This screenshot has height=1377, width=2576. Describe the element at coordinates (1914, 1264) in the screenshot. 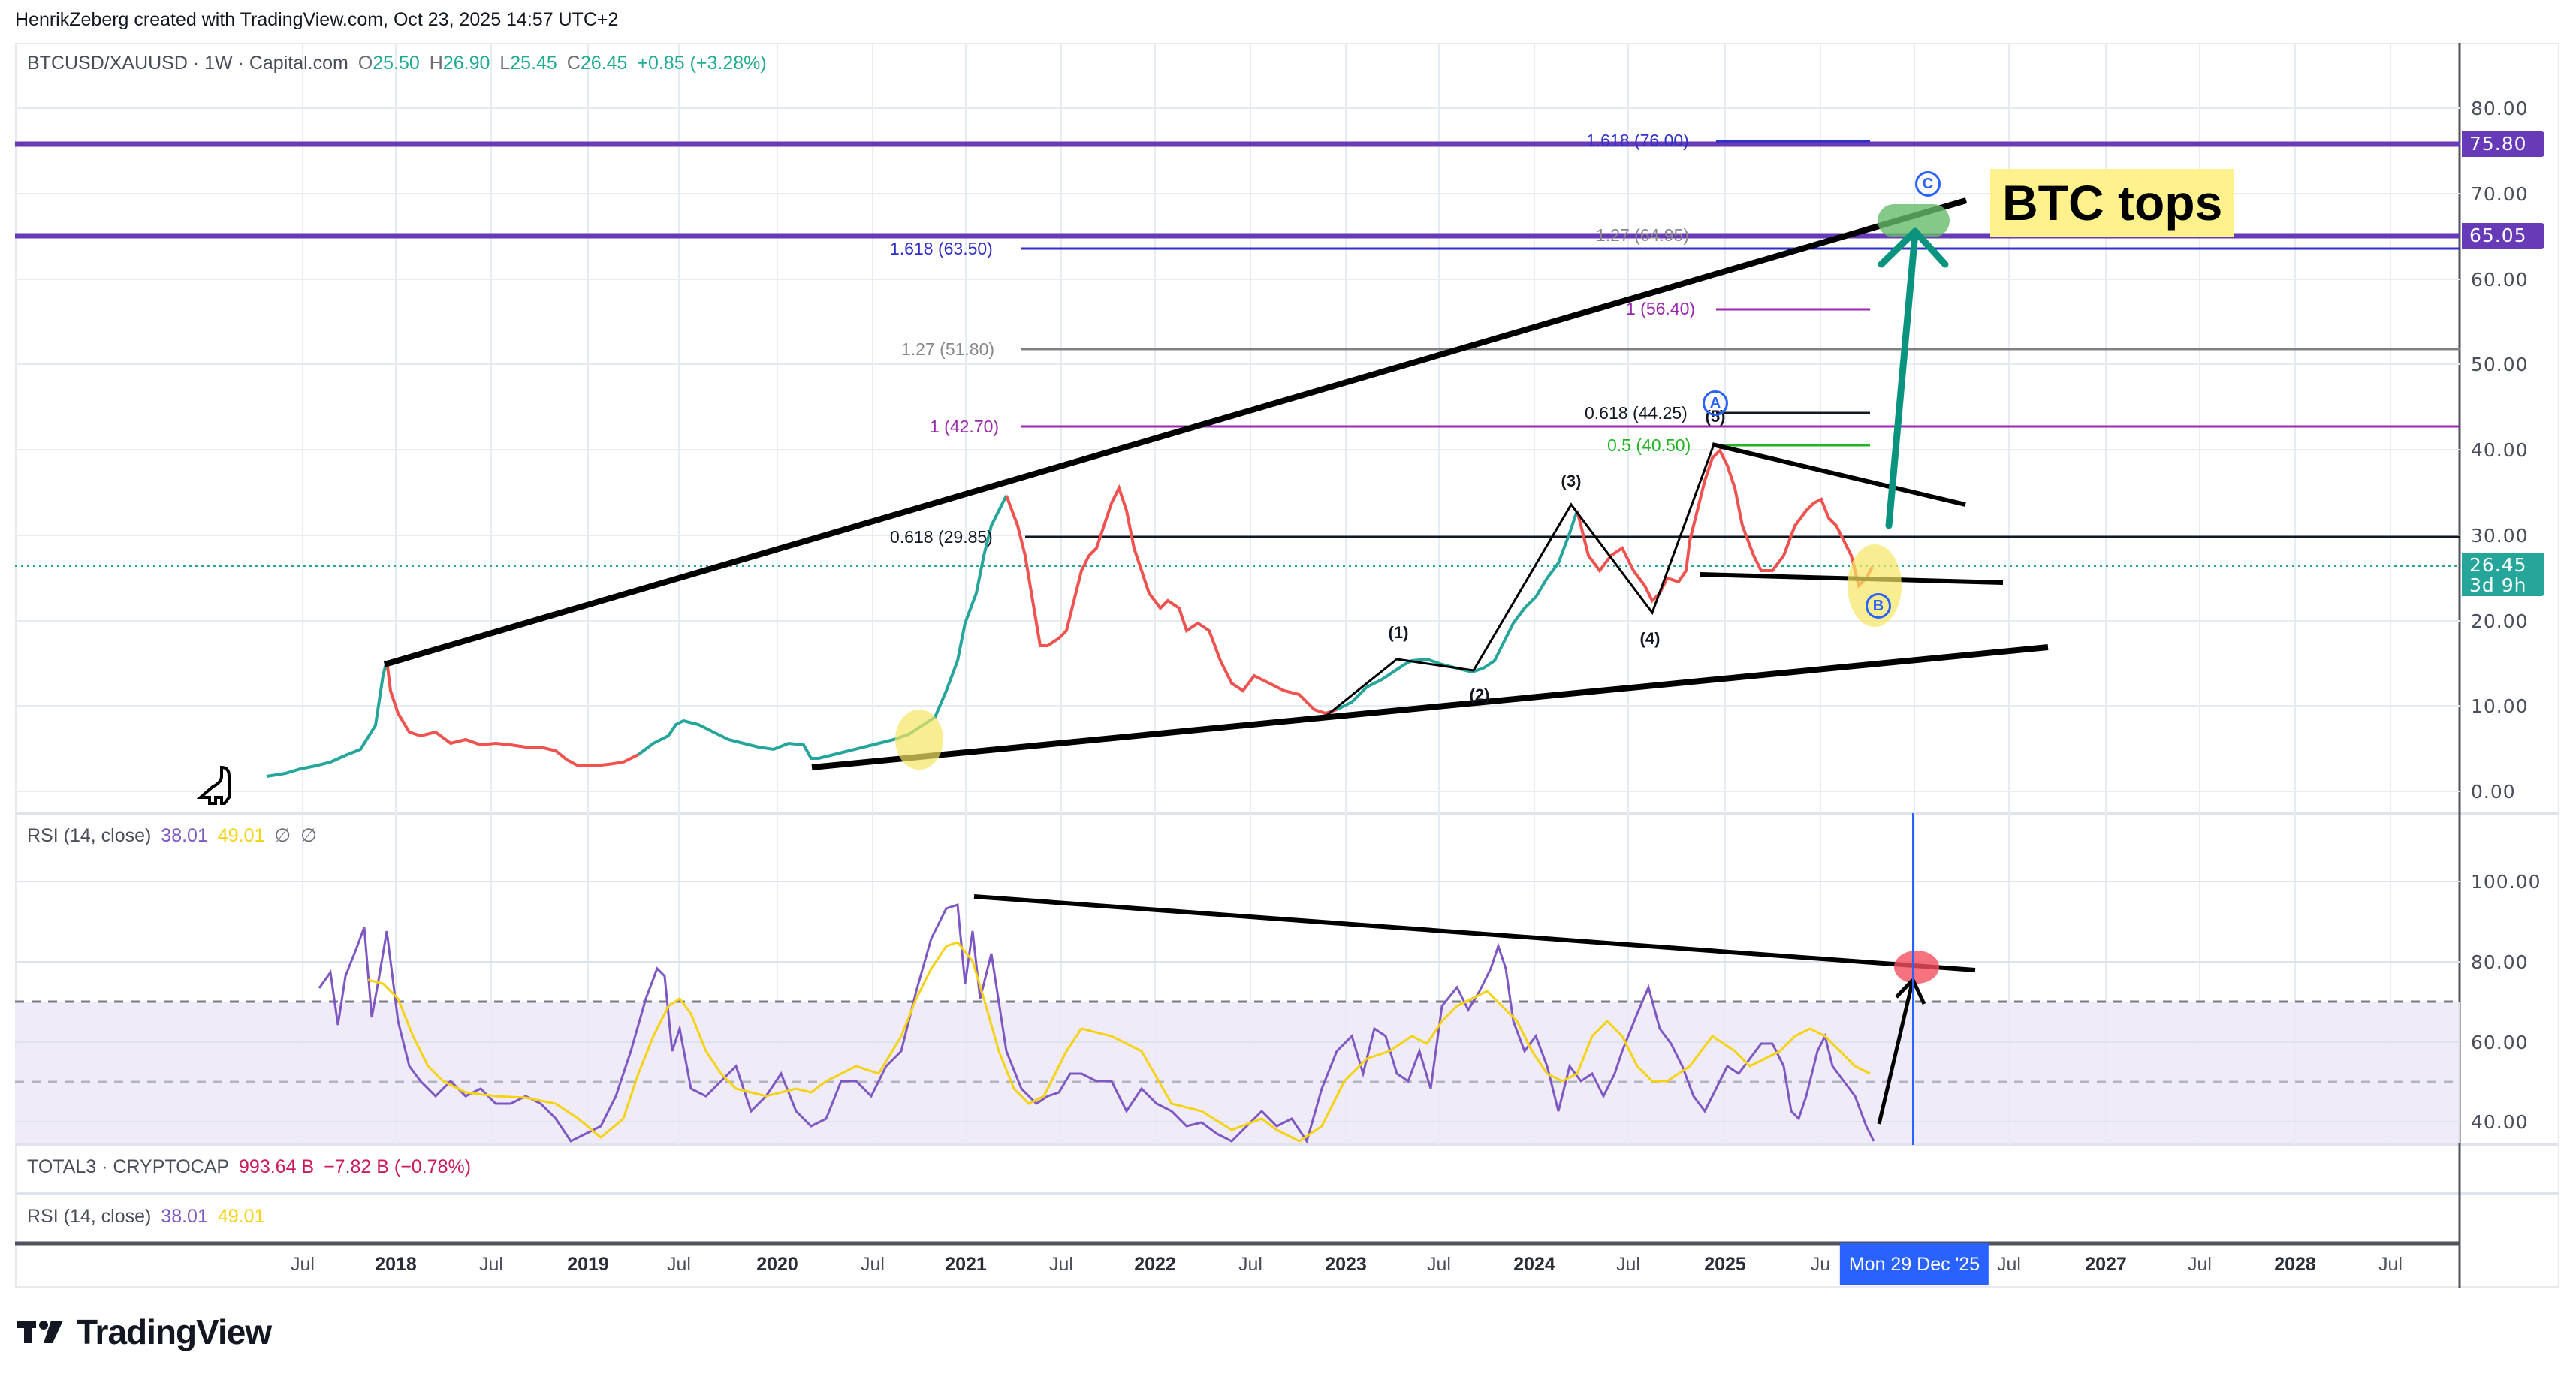

I see `crosshair-date-tag: Mon 29 Dec '25` at that location.